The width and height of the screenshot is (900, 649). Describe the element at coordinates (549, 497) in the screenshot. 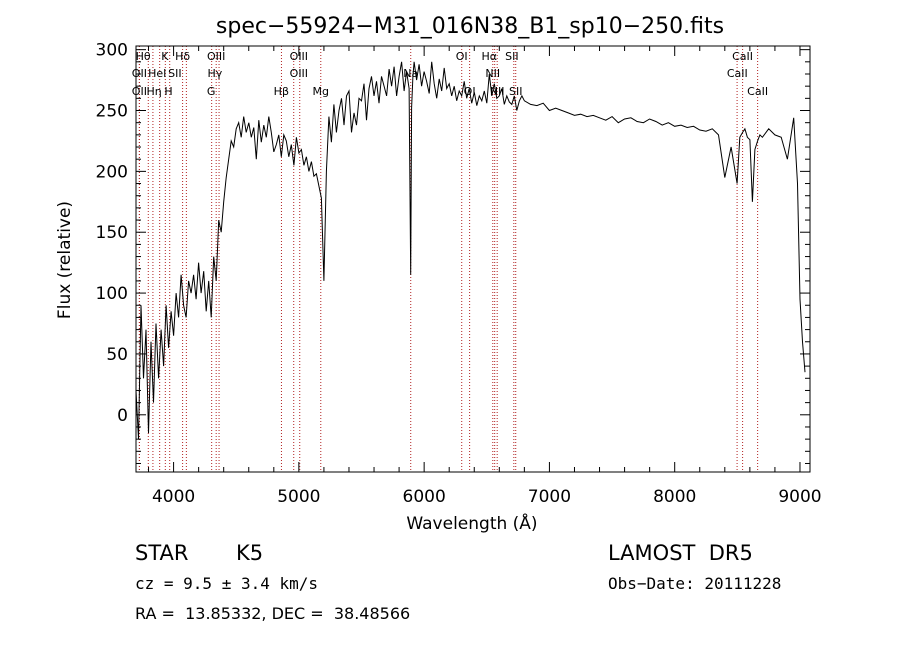

I see `x-tick-label: 7000` at that location.